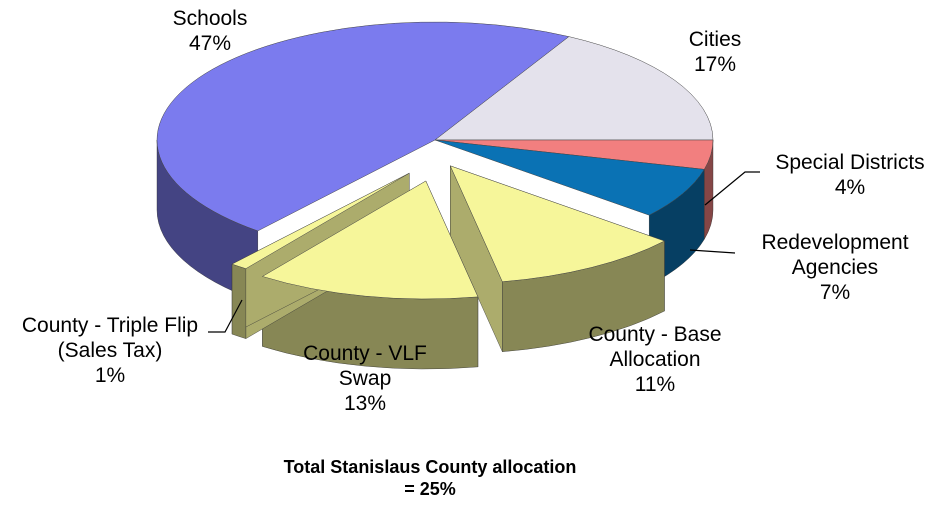  What do you see at coordinates (110, 375) in the screenshot?
I see `value-label: 1%` at bounding box center [110, 375].